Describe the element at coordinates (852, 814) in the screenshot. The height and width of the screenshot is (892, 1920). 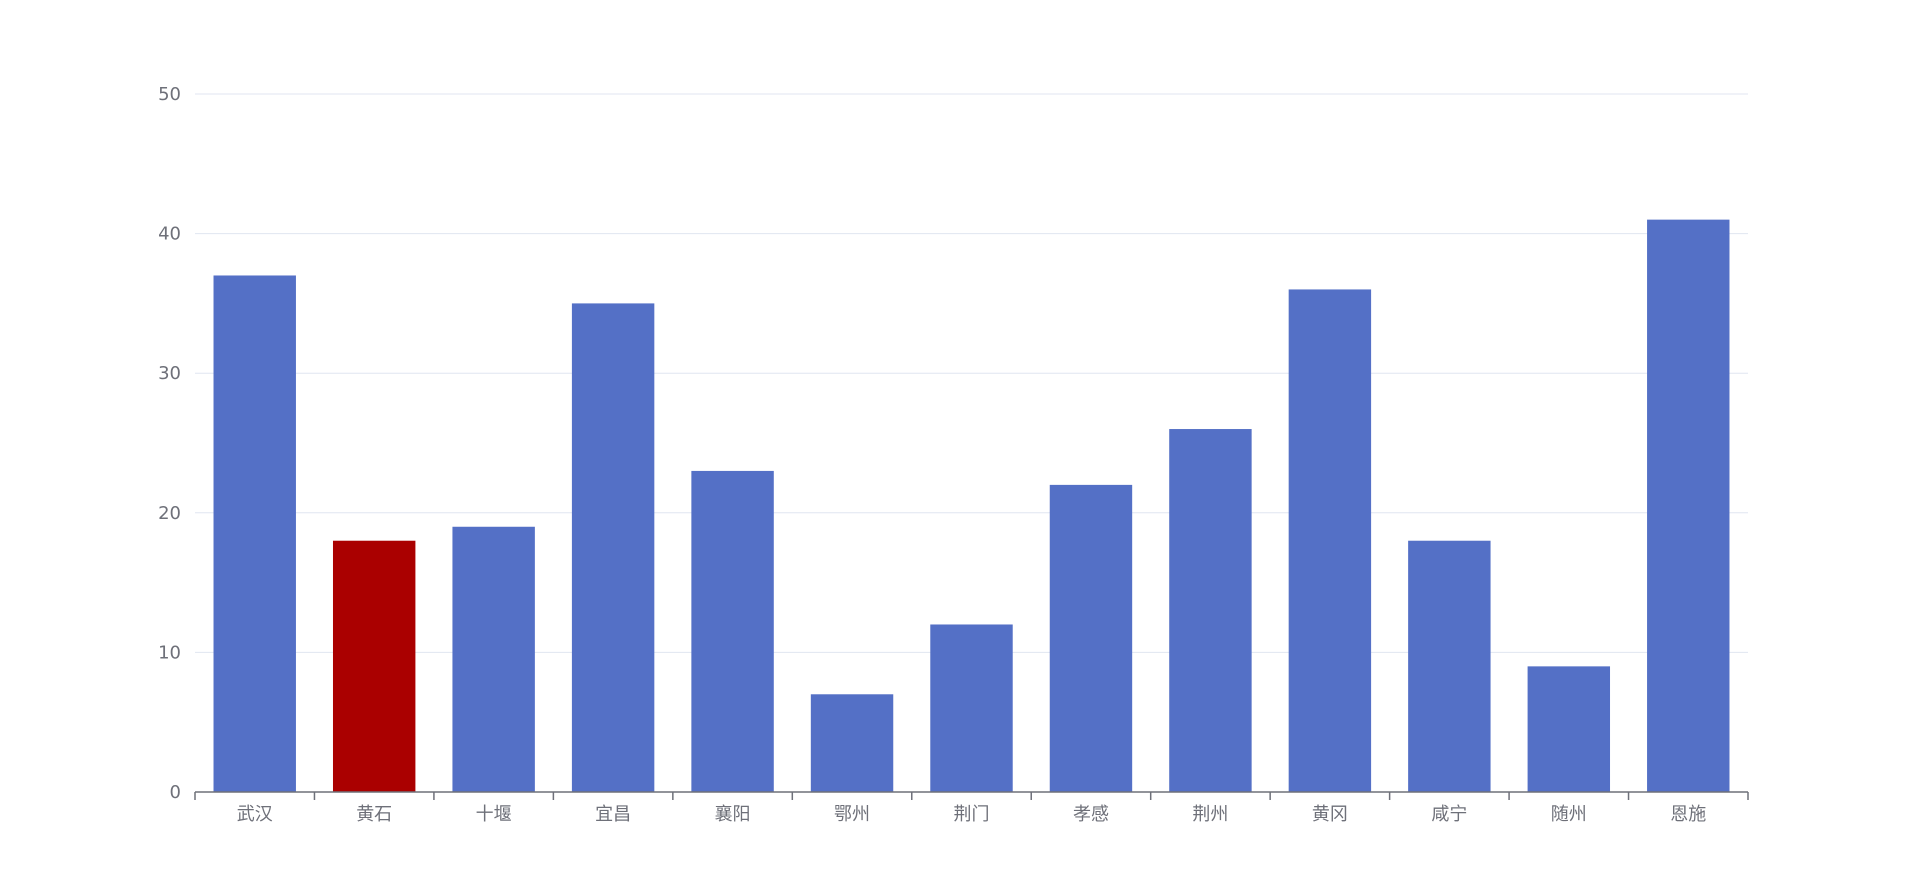
I see `x-tick-label: 鄂州` at that location.